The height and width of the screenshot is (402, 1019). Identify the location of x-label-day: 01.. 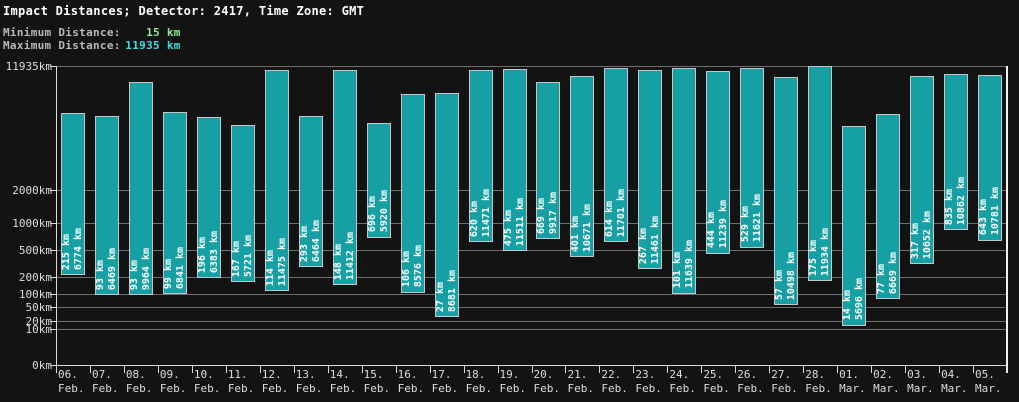
(849, 374).